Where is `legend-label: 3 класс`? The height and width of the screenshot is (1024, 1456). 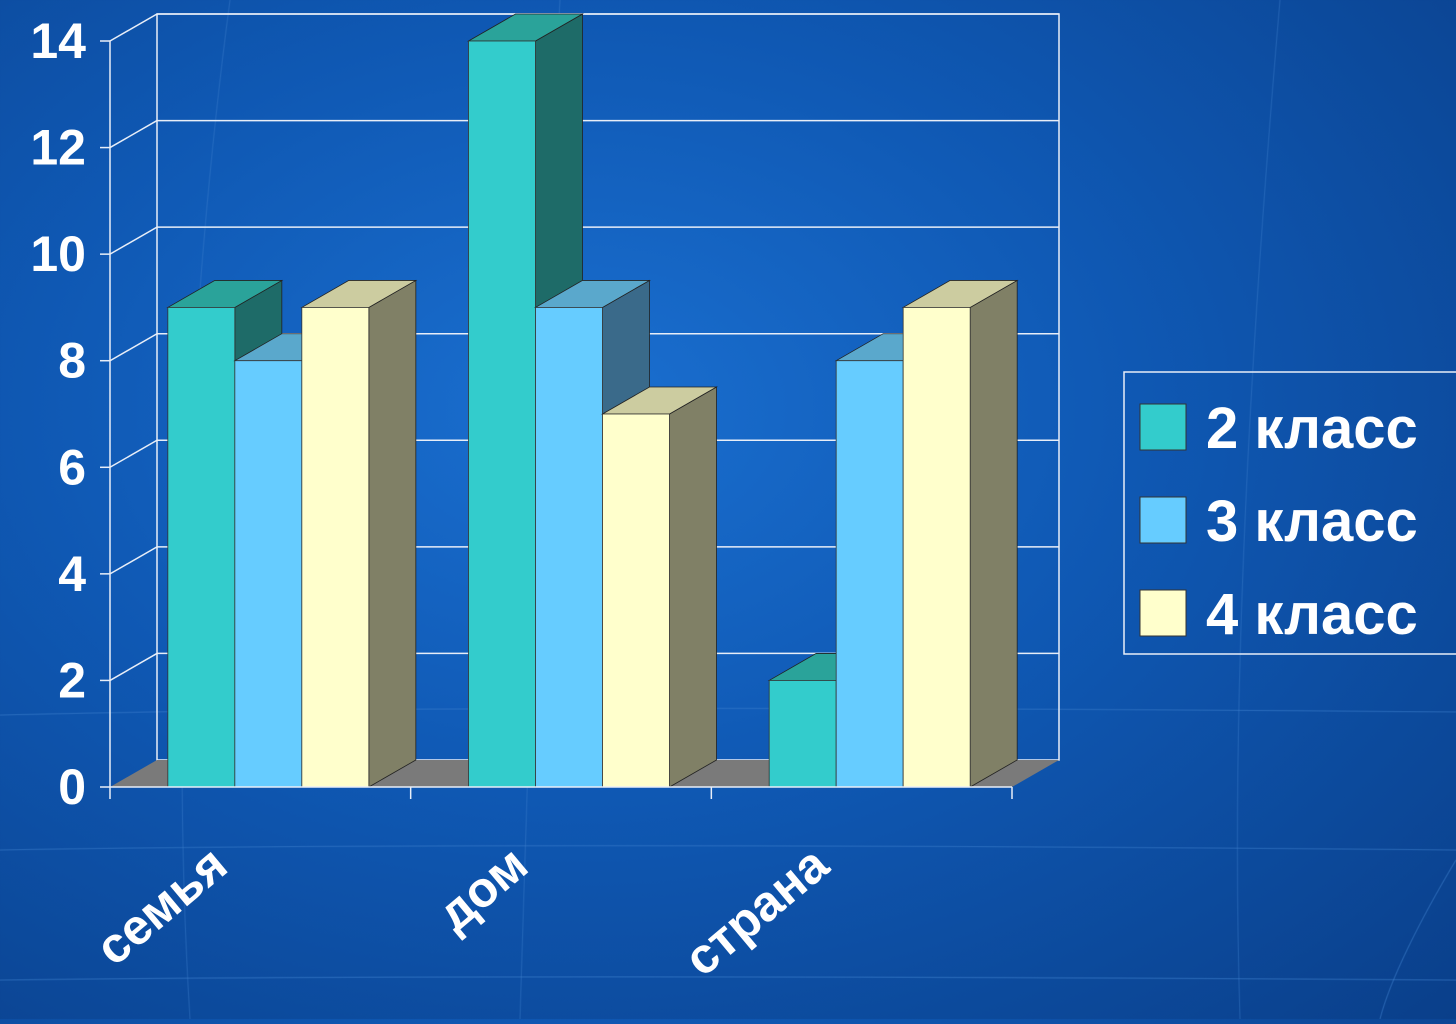 legend-label: 3 класс is located at coordinates (1312, 521).